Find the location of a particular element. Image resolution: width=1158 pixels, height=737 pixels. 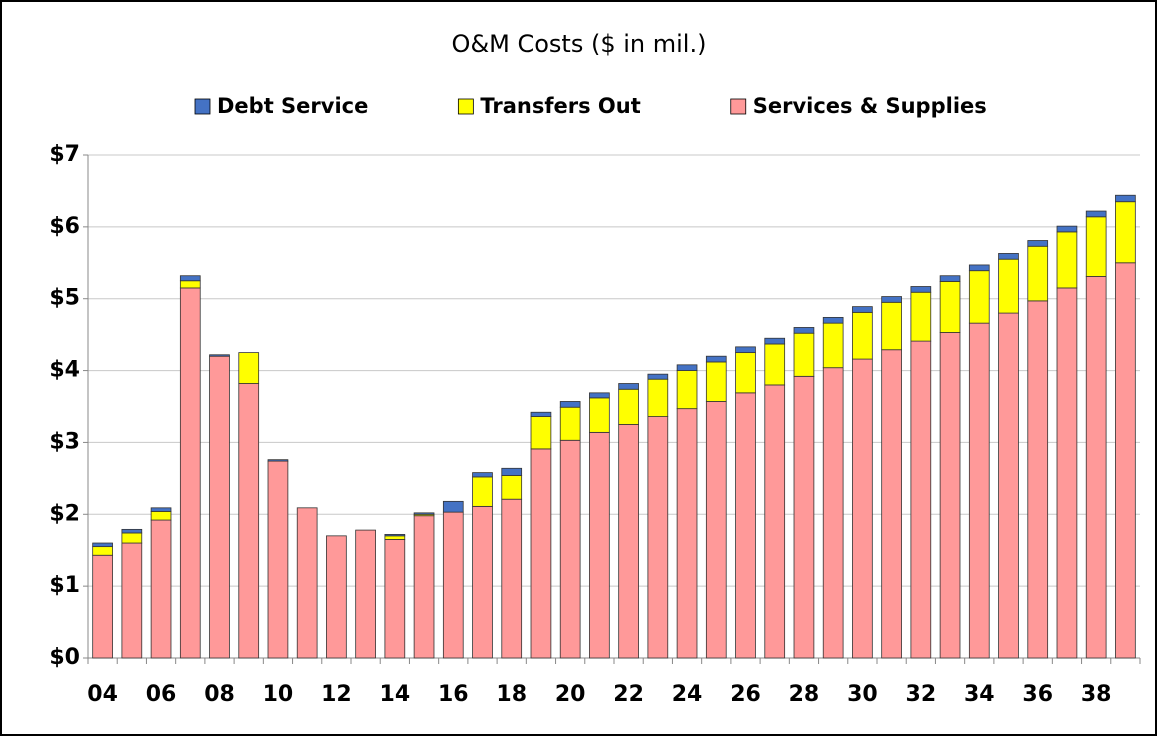

y-tick-label: $4 is located at coordinates (64, 370).